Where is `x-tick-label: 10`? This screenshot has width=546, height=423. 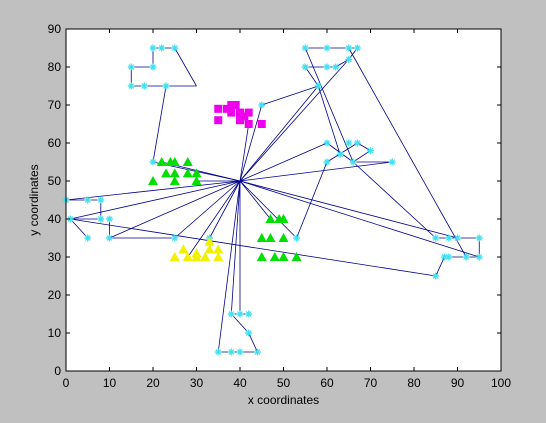 x-tick-label: 10 is located at coordinates (110, 383).